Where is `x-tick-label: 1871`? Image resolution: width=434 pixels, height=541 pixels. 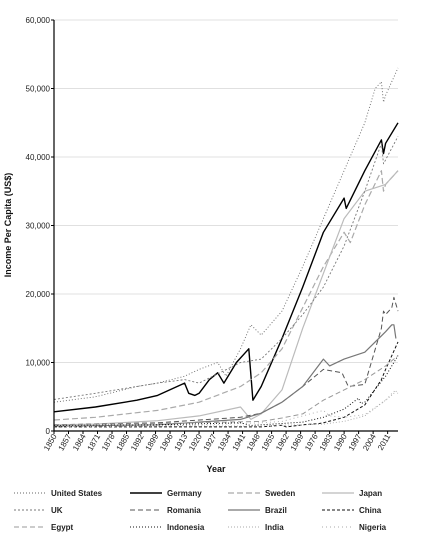 x-tick-label: 1871 is located at coordinates (94, 442).